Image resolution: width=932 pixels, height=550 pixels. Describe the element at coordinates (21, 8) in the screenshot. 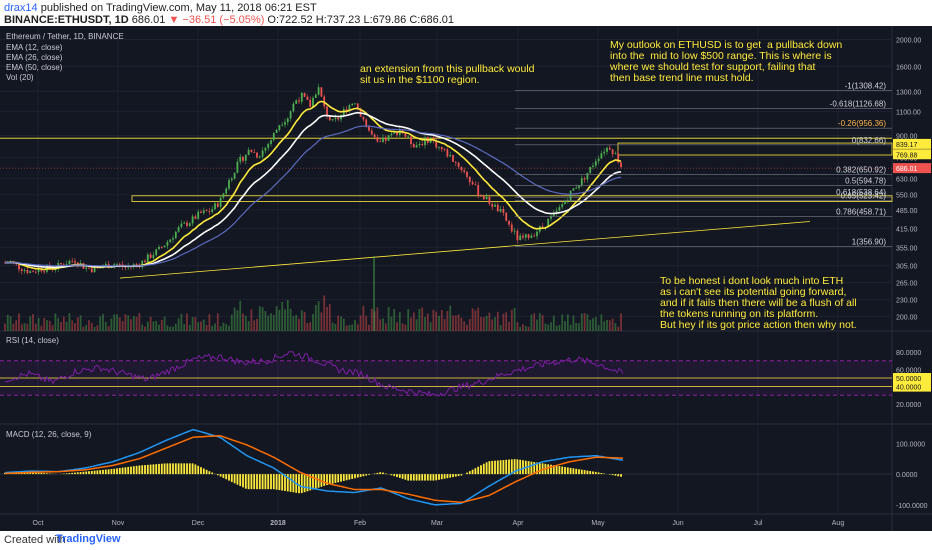

I see `author-link: drax14` at that location.